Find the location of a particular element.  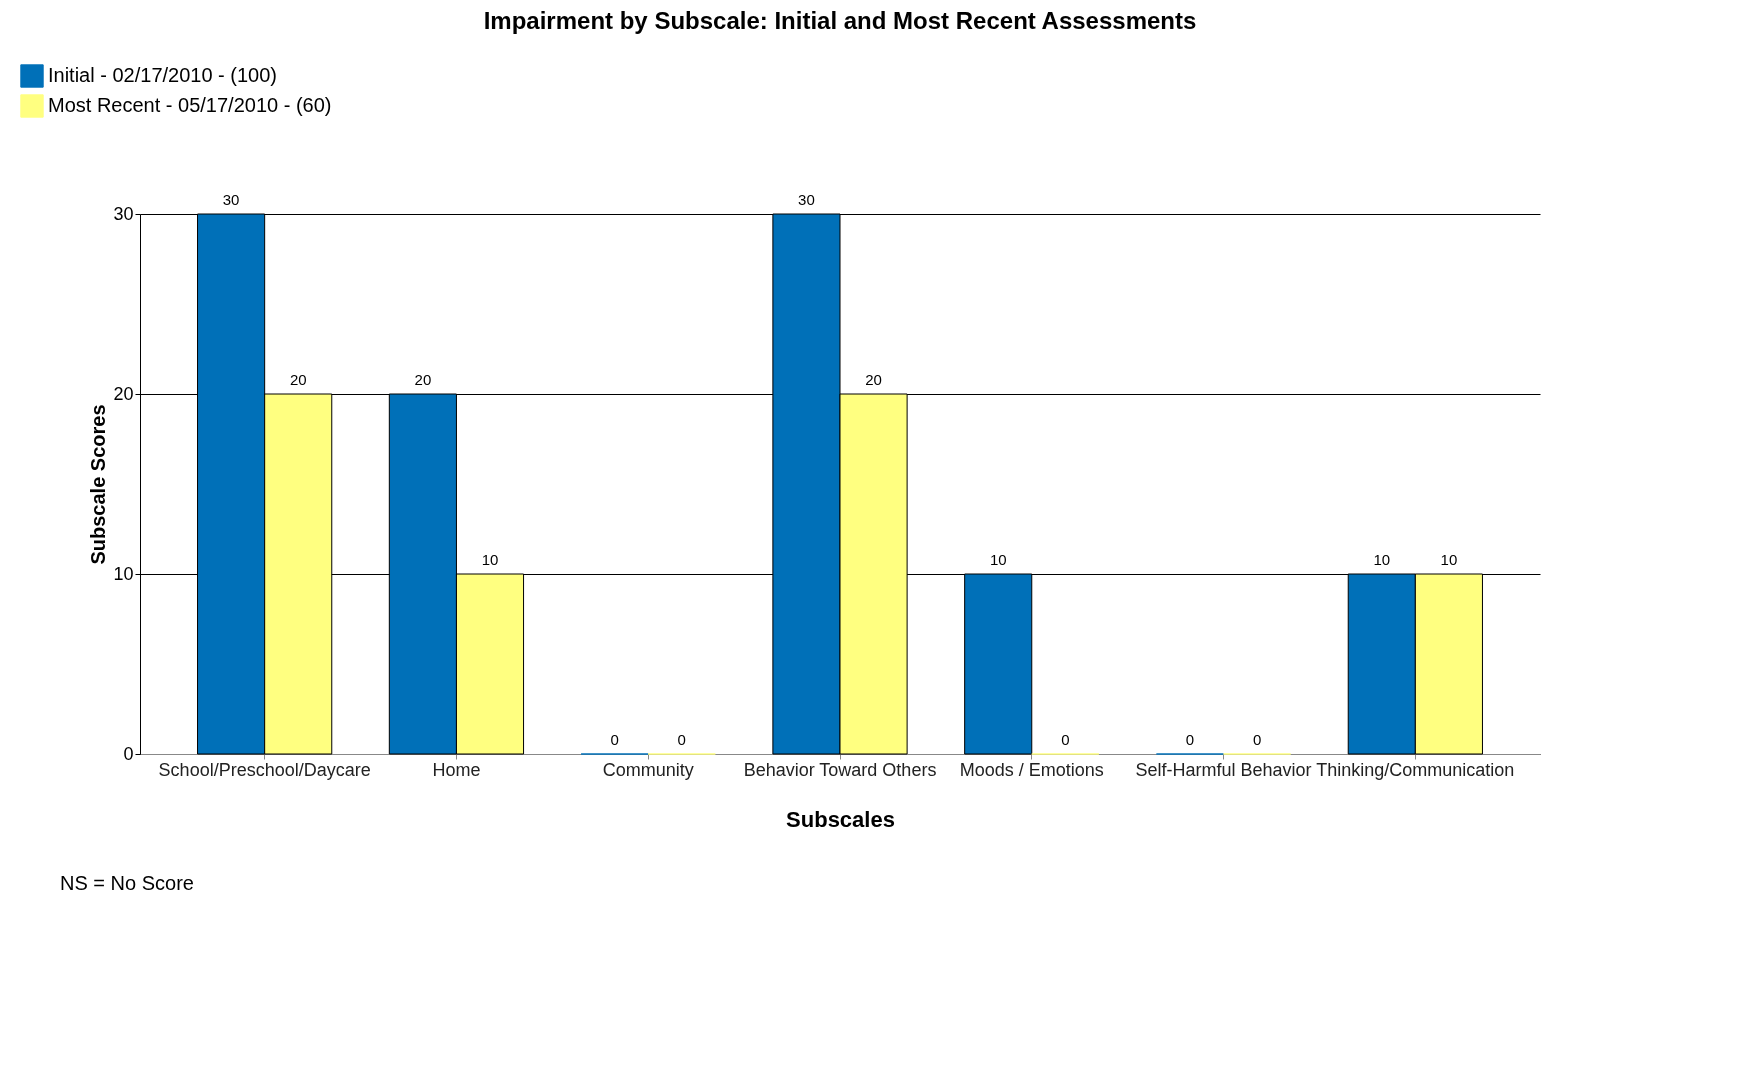

x-tick-label: School/Preschool/Daycare is located at coordinates (264, 769).